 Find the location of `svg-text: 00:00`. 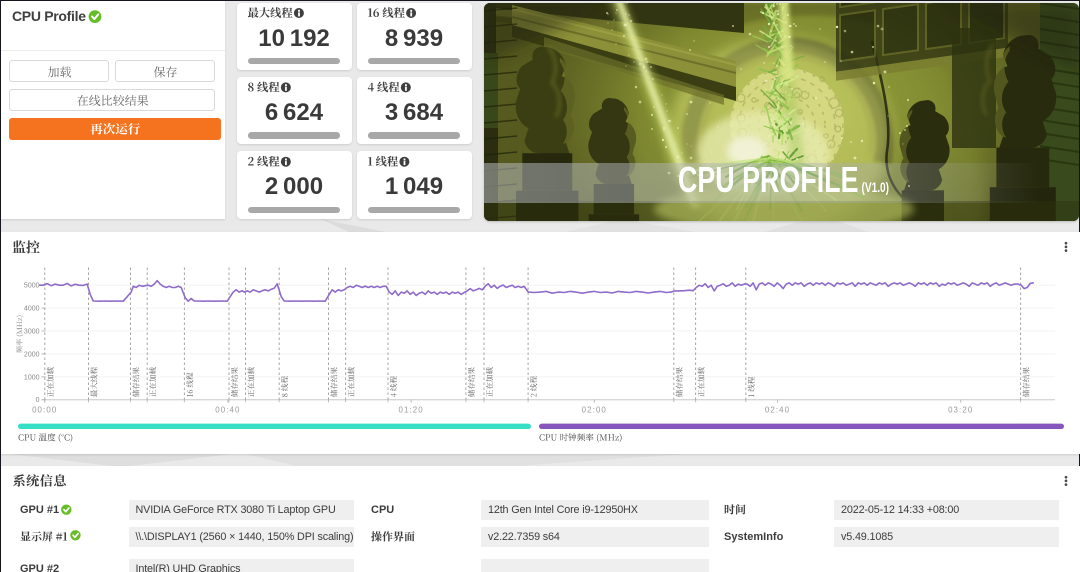

svg-text: 00:00 is located at coordinates (44, 409).